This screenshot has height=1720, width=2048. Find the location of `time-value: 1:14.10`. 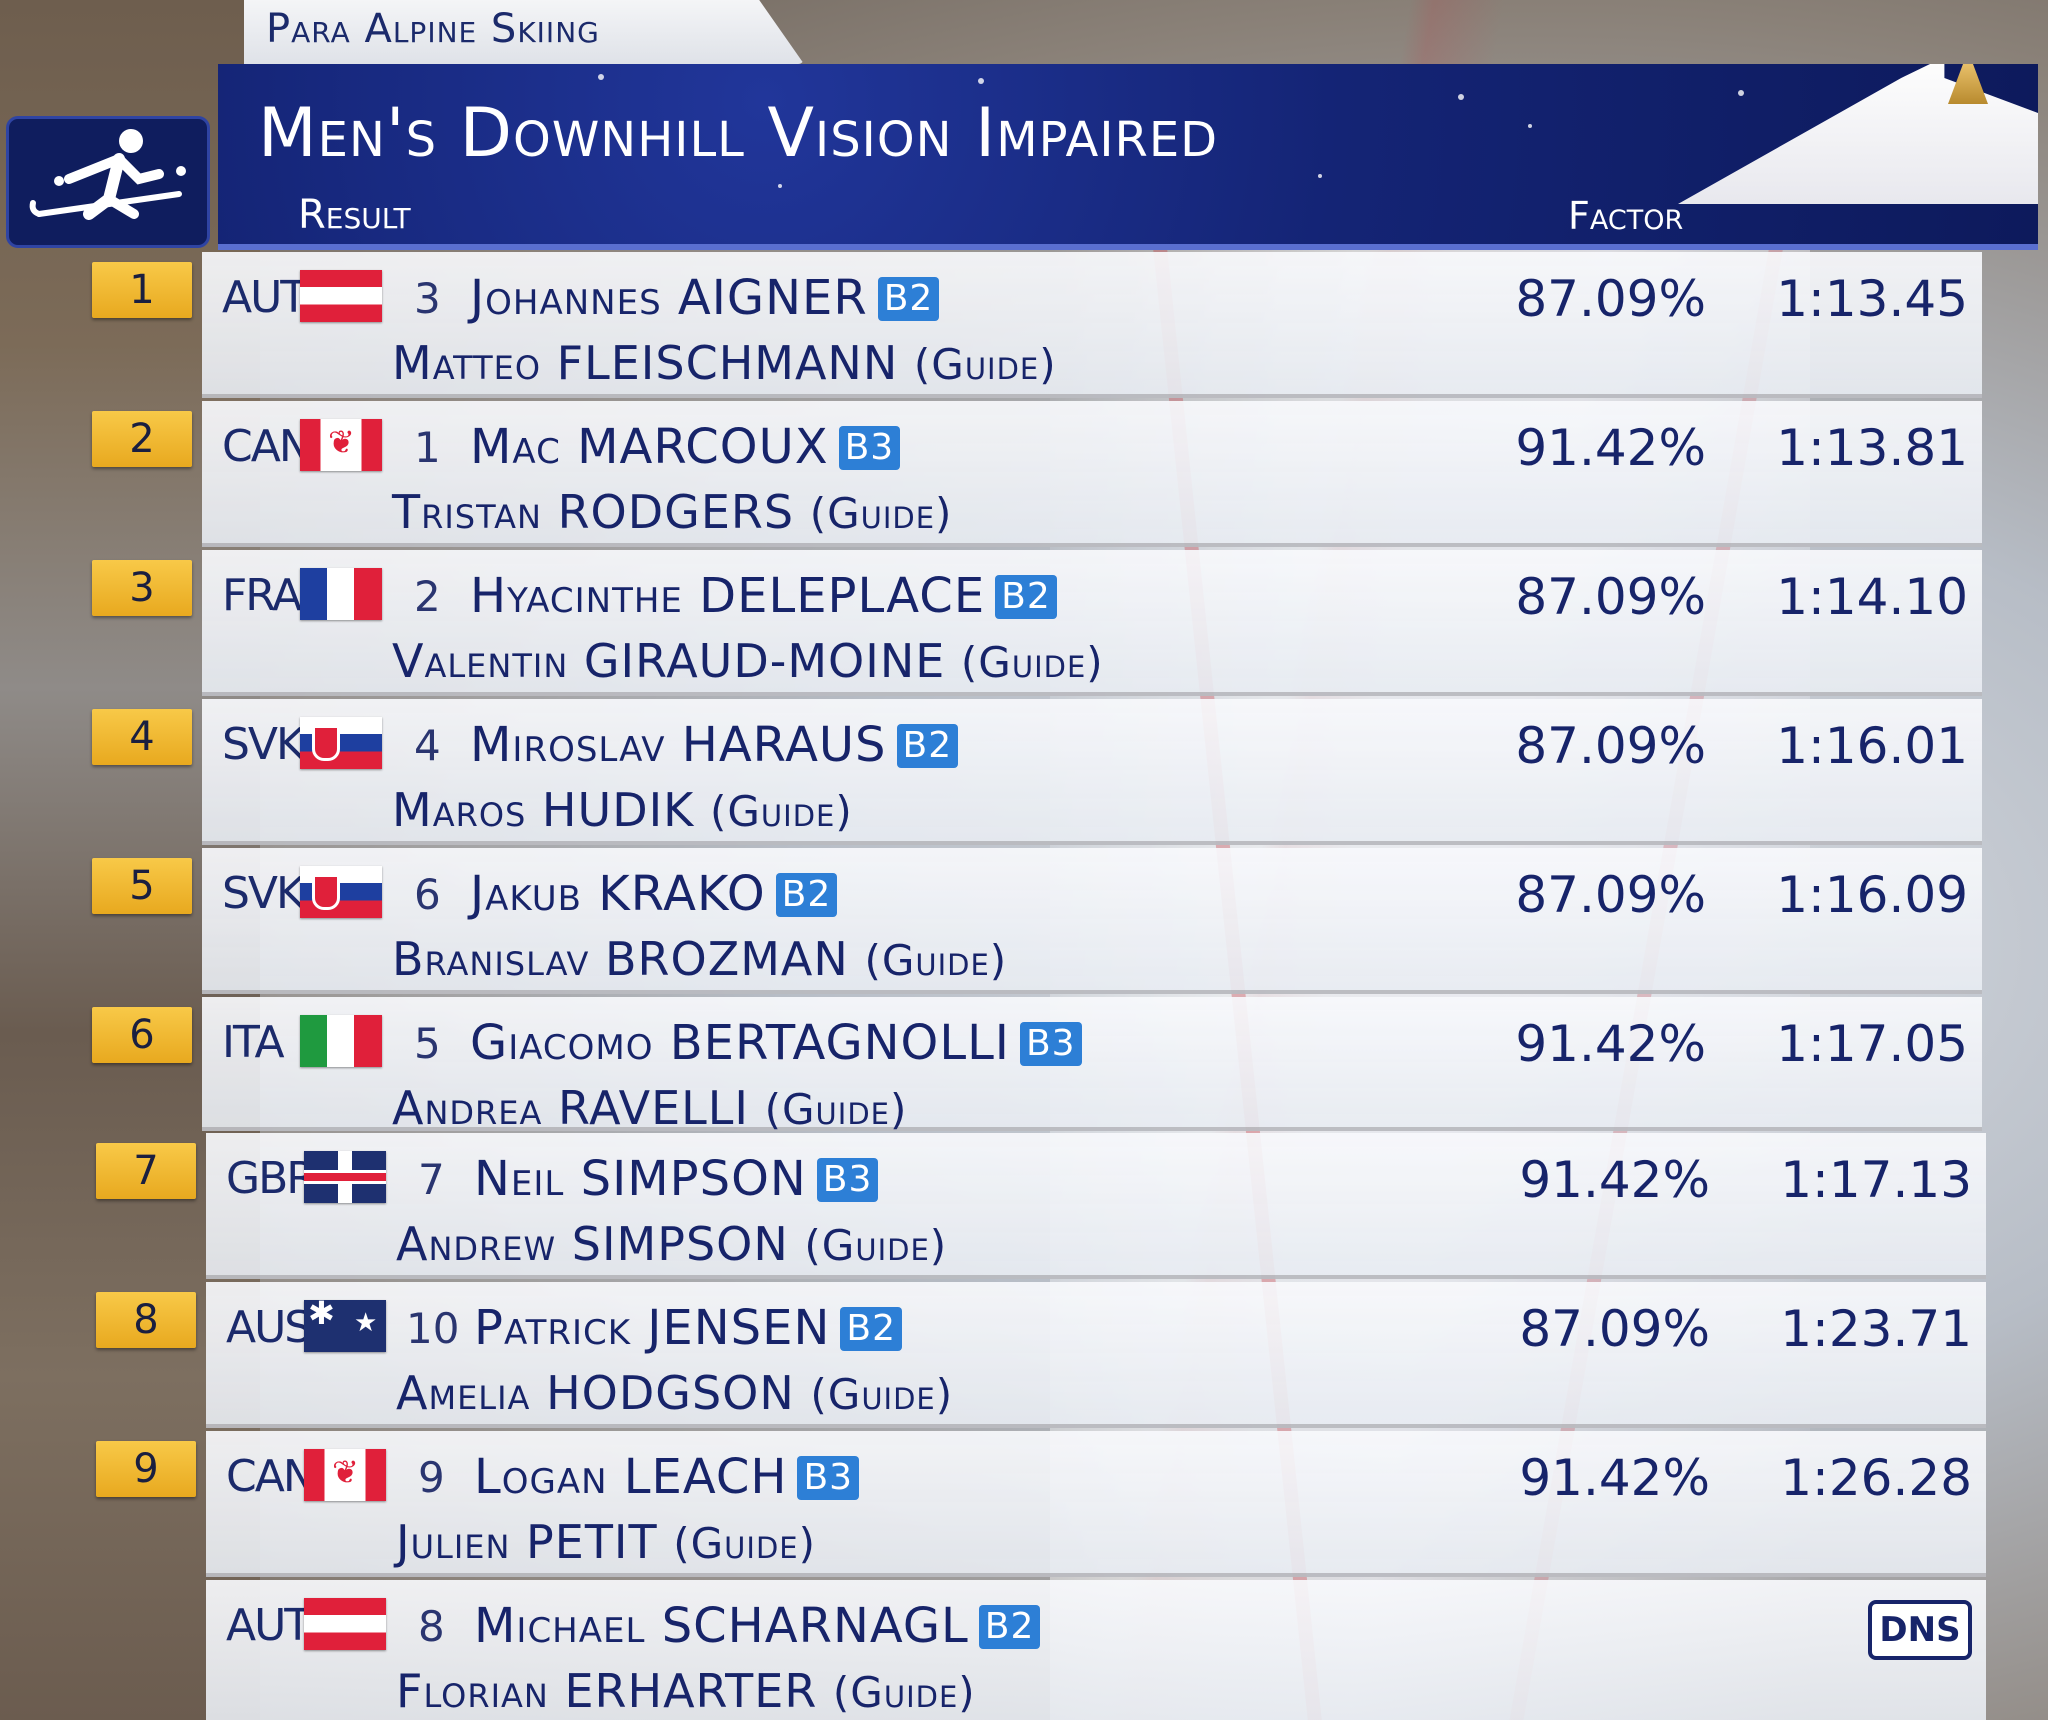

time-value: 1:14.10 is located at coordinates (1872, 597).